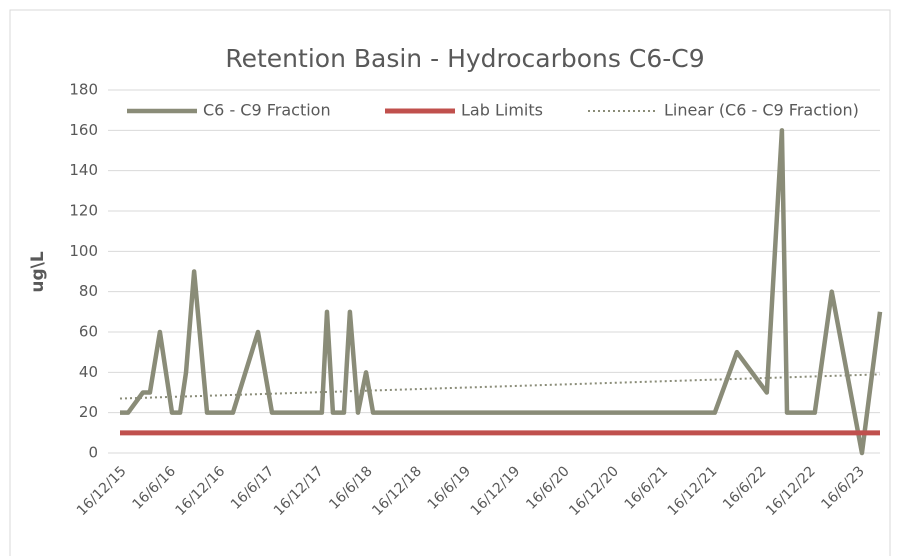 The image size is (899, 560). Describe the element at coordinates (88, 291) in the screenshot. I see `y-tick-label: 80` at that location.